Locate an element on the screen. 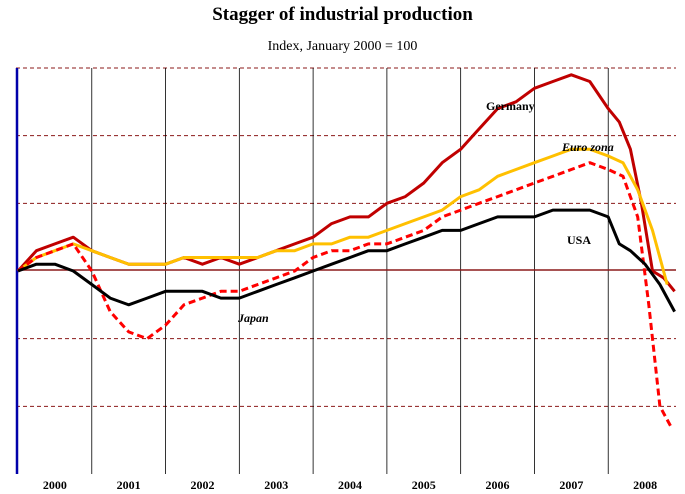 This screenshot has height=494, width=685. series-label-japan: Japan is located at coordinates (253, 318).